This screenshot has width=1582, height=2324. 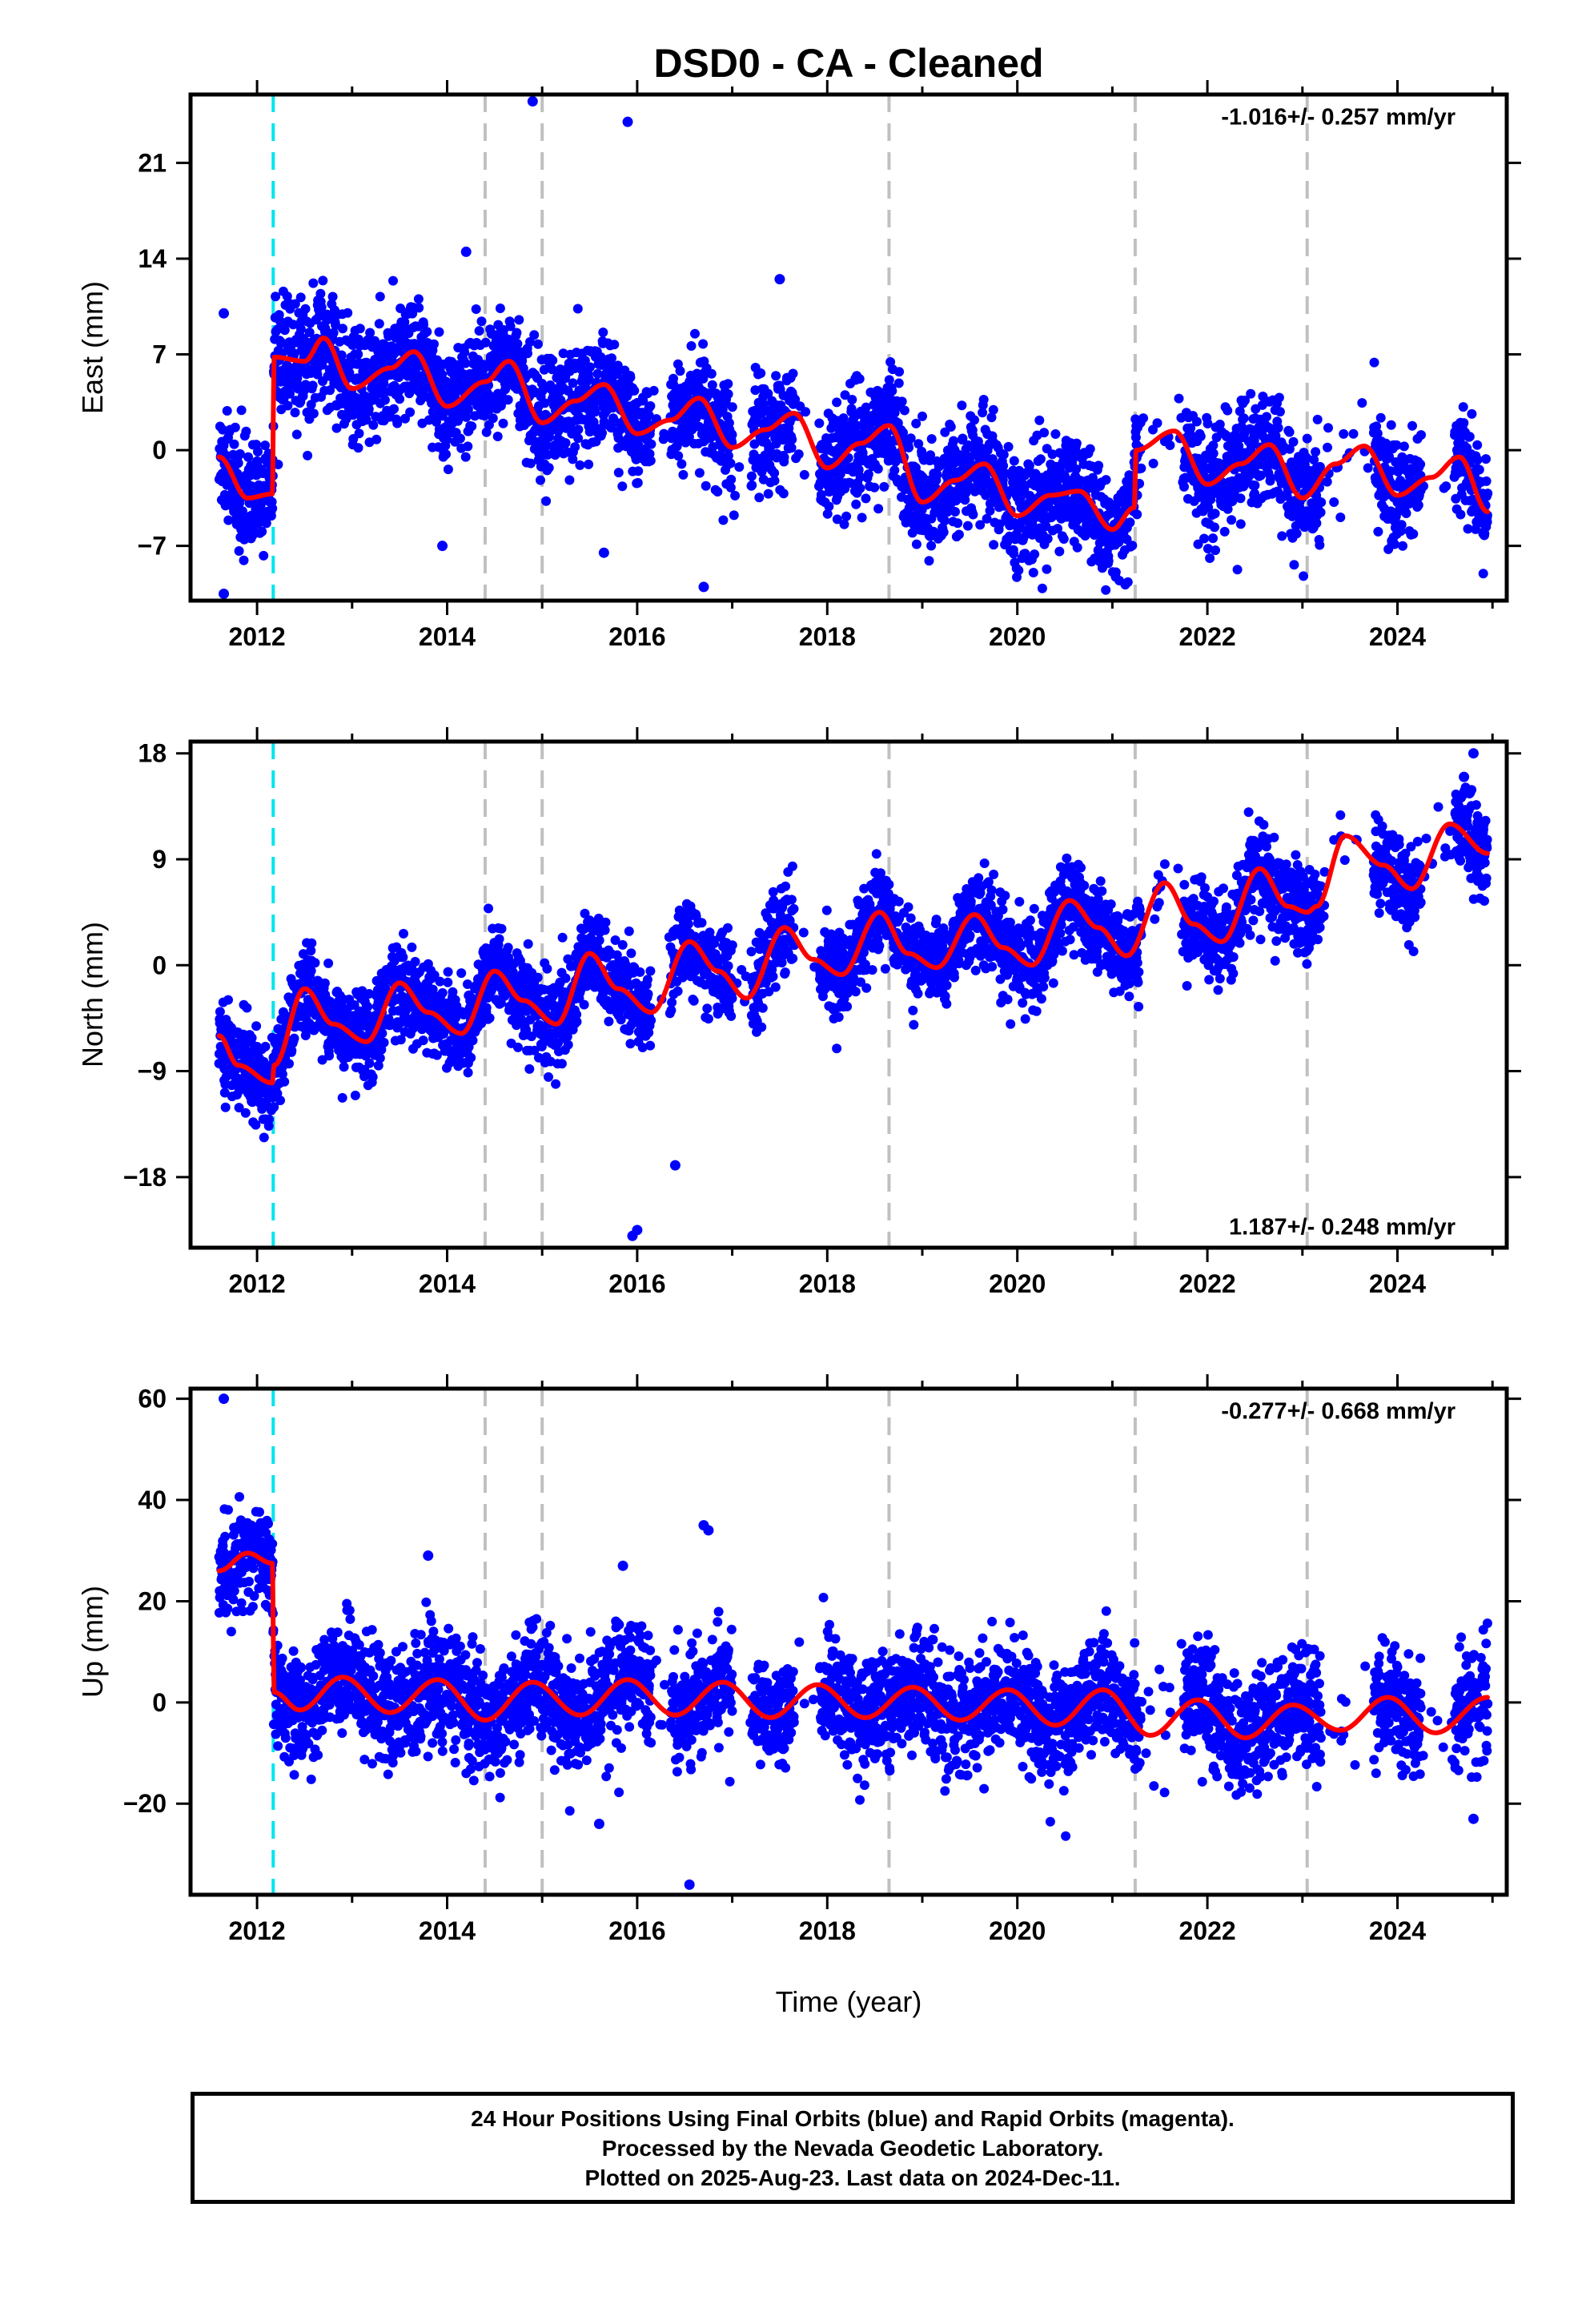 What do you see at coordinates (1017, 636) in the screenshot?
I see `x-tick-label: 2020` at bounding box center [1017, 636].